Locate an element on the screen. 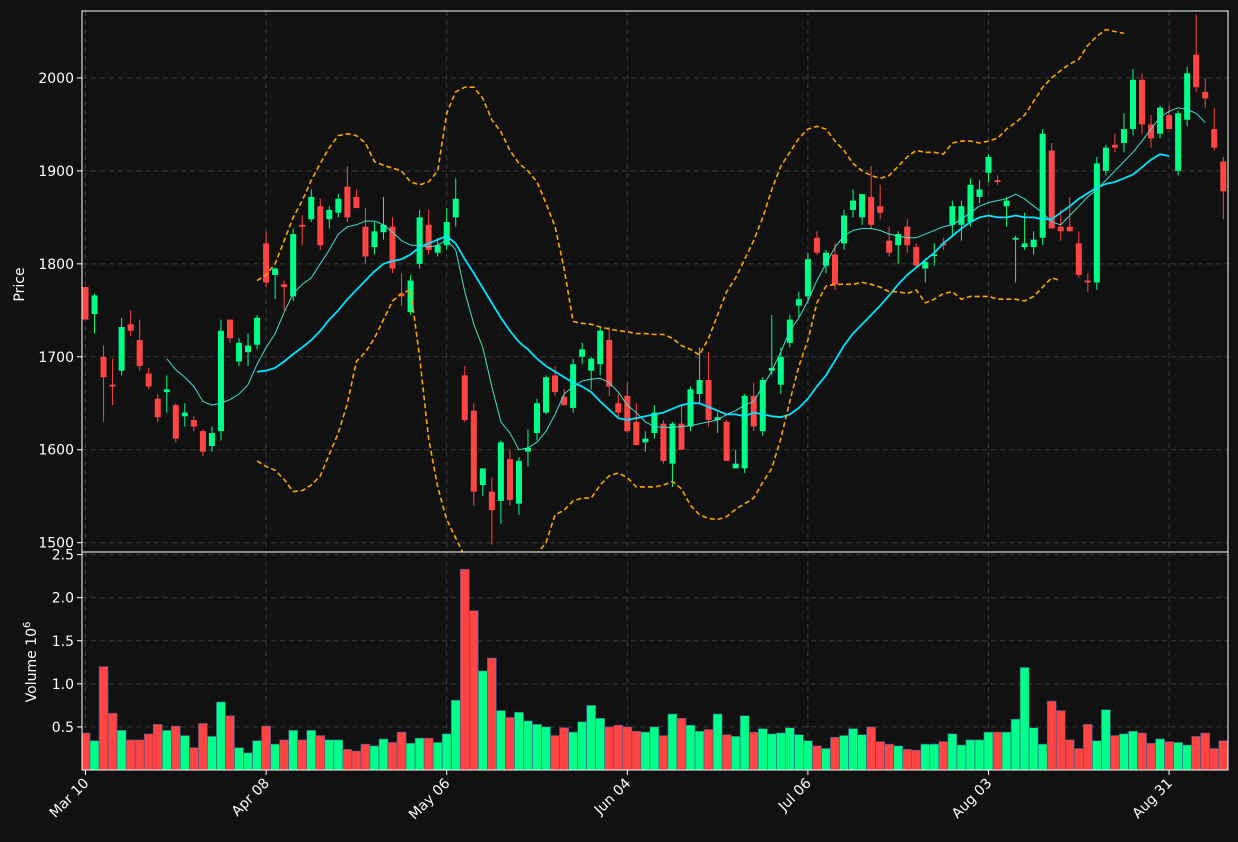  volume-axis-label: Volume 106 is located at coordinates (31, 662).